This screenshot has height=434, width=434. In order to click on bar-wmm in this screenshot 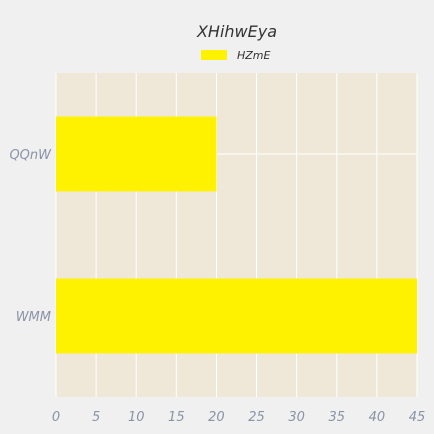, I will do `click(236, 316)`.